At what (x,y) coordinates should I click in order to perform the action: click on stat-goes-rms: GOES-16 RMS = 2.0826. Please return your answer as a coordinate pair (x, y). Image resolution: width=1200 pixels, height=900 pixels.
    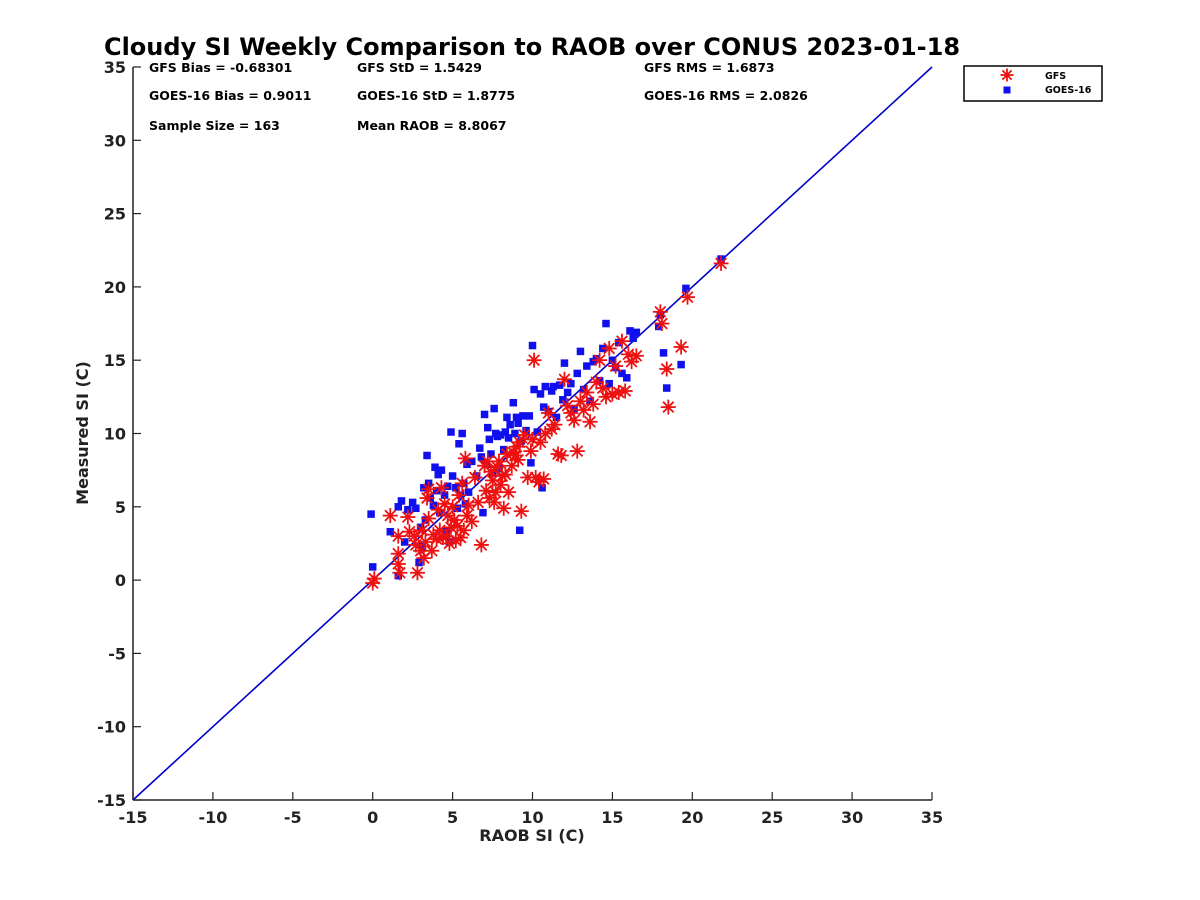
    Looking at the image, I should click on (726, 95).